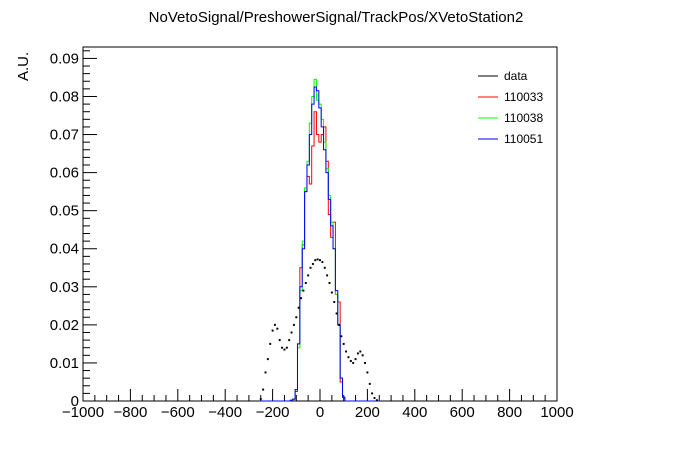  What do you see at coordinates (516, 76) in the screenshot?
I see `legend-label-data: data` at bounding box center [516, 76].